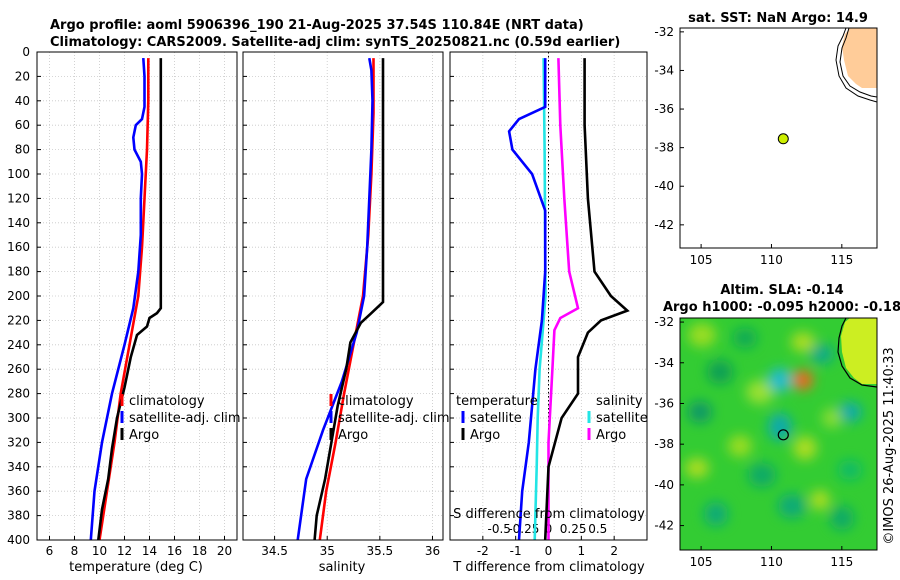  What do you see at coordinates (18, 198) in the screenshot?
I see `depth-tick-label: 120` at bounding box center [18, 198].